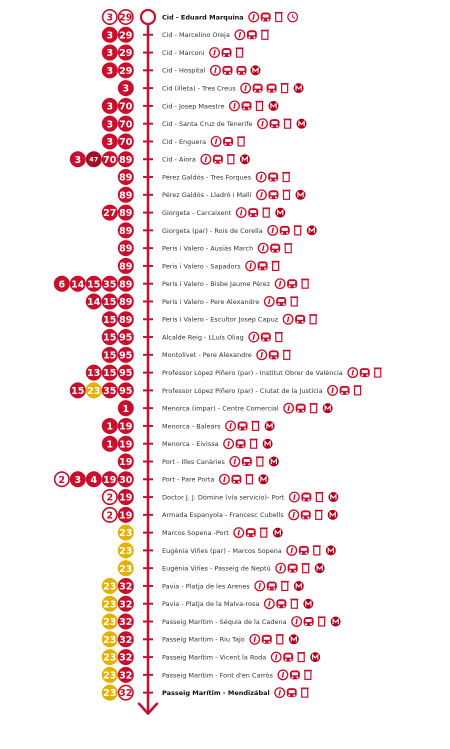  I want to click on stop-row: 14 15 89 Peris i Valero - Pere Alexandre, so click(192, 301).